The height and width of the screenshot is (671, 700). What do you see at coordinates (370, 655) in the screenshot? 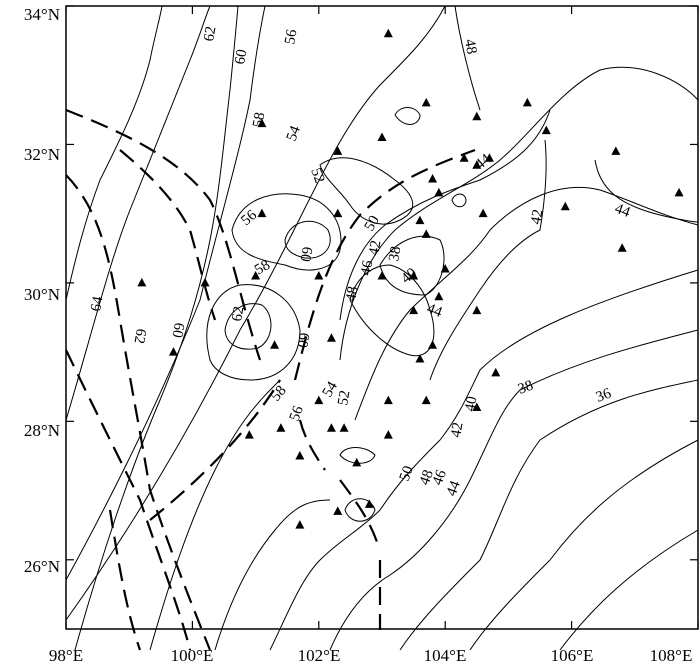
I see `x-axis-labels: 98°E 100°E 102°E 104°E 106°E 108°E` at bounding box center [370, 655].